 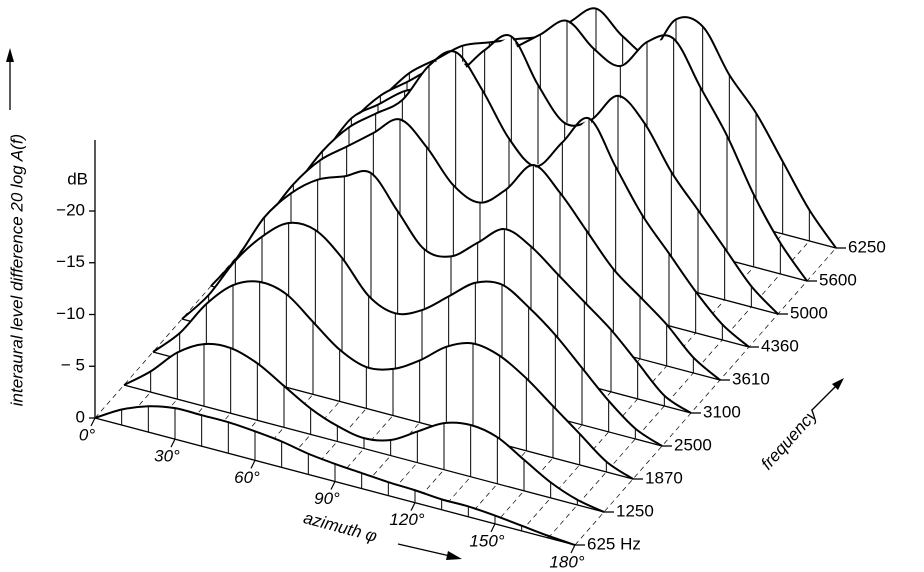 I want to click on series-label: 5000, so click(x=809, y=312).